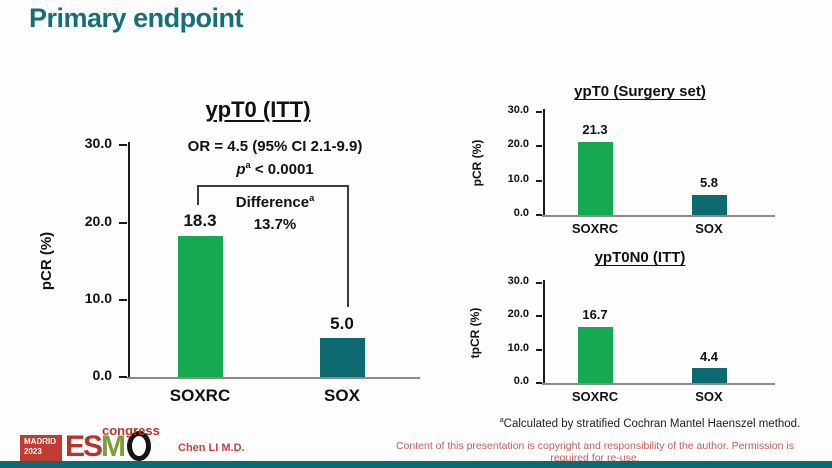 The height and width of the screenshot is (468, 832). I want to click on bottom-accent-strip, so click(416, 464).